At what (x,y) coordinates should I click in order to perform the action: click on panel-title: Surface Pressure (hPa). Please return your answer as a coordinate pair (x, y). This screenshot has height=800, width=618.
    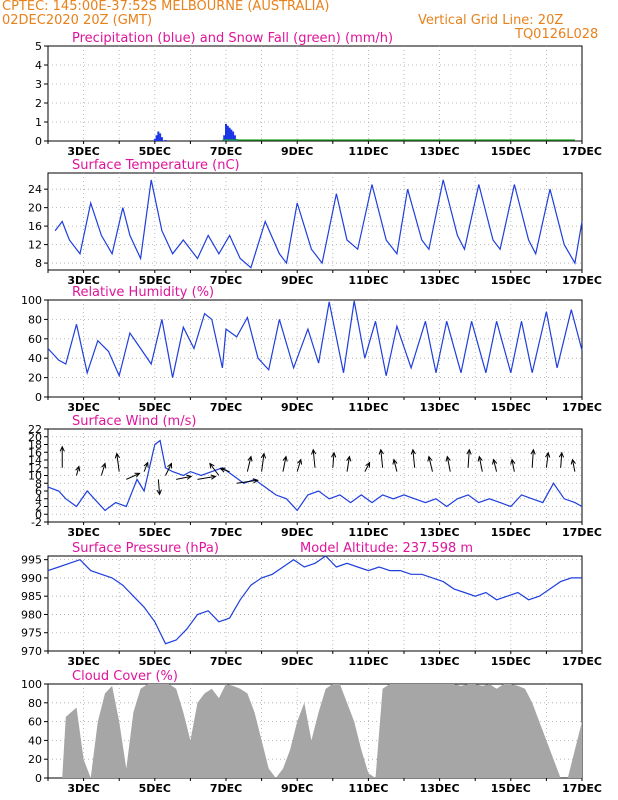
    Looking at the image, I should click on (145, 548).